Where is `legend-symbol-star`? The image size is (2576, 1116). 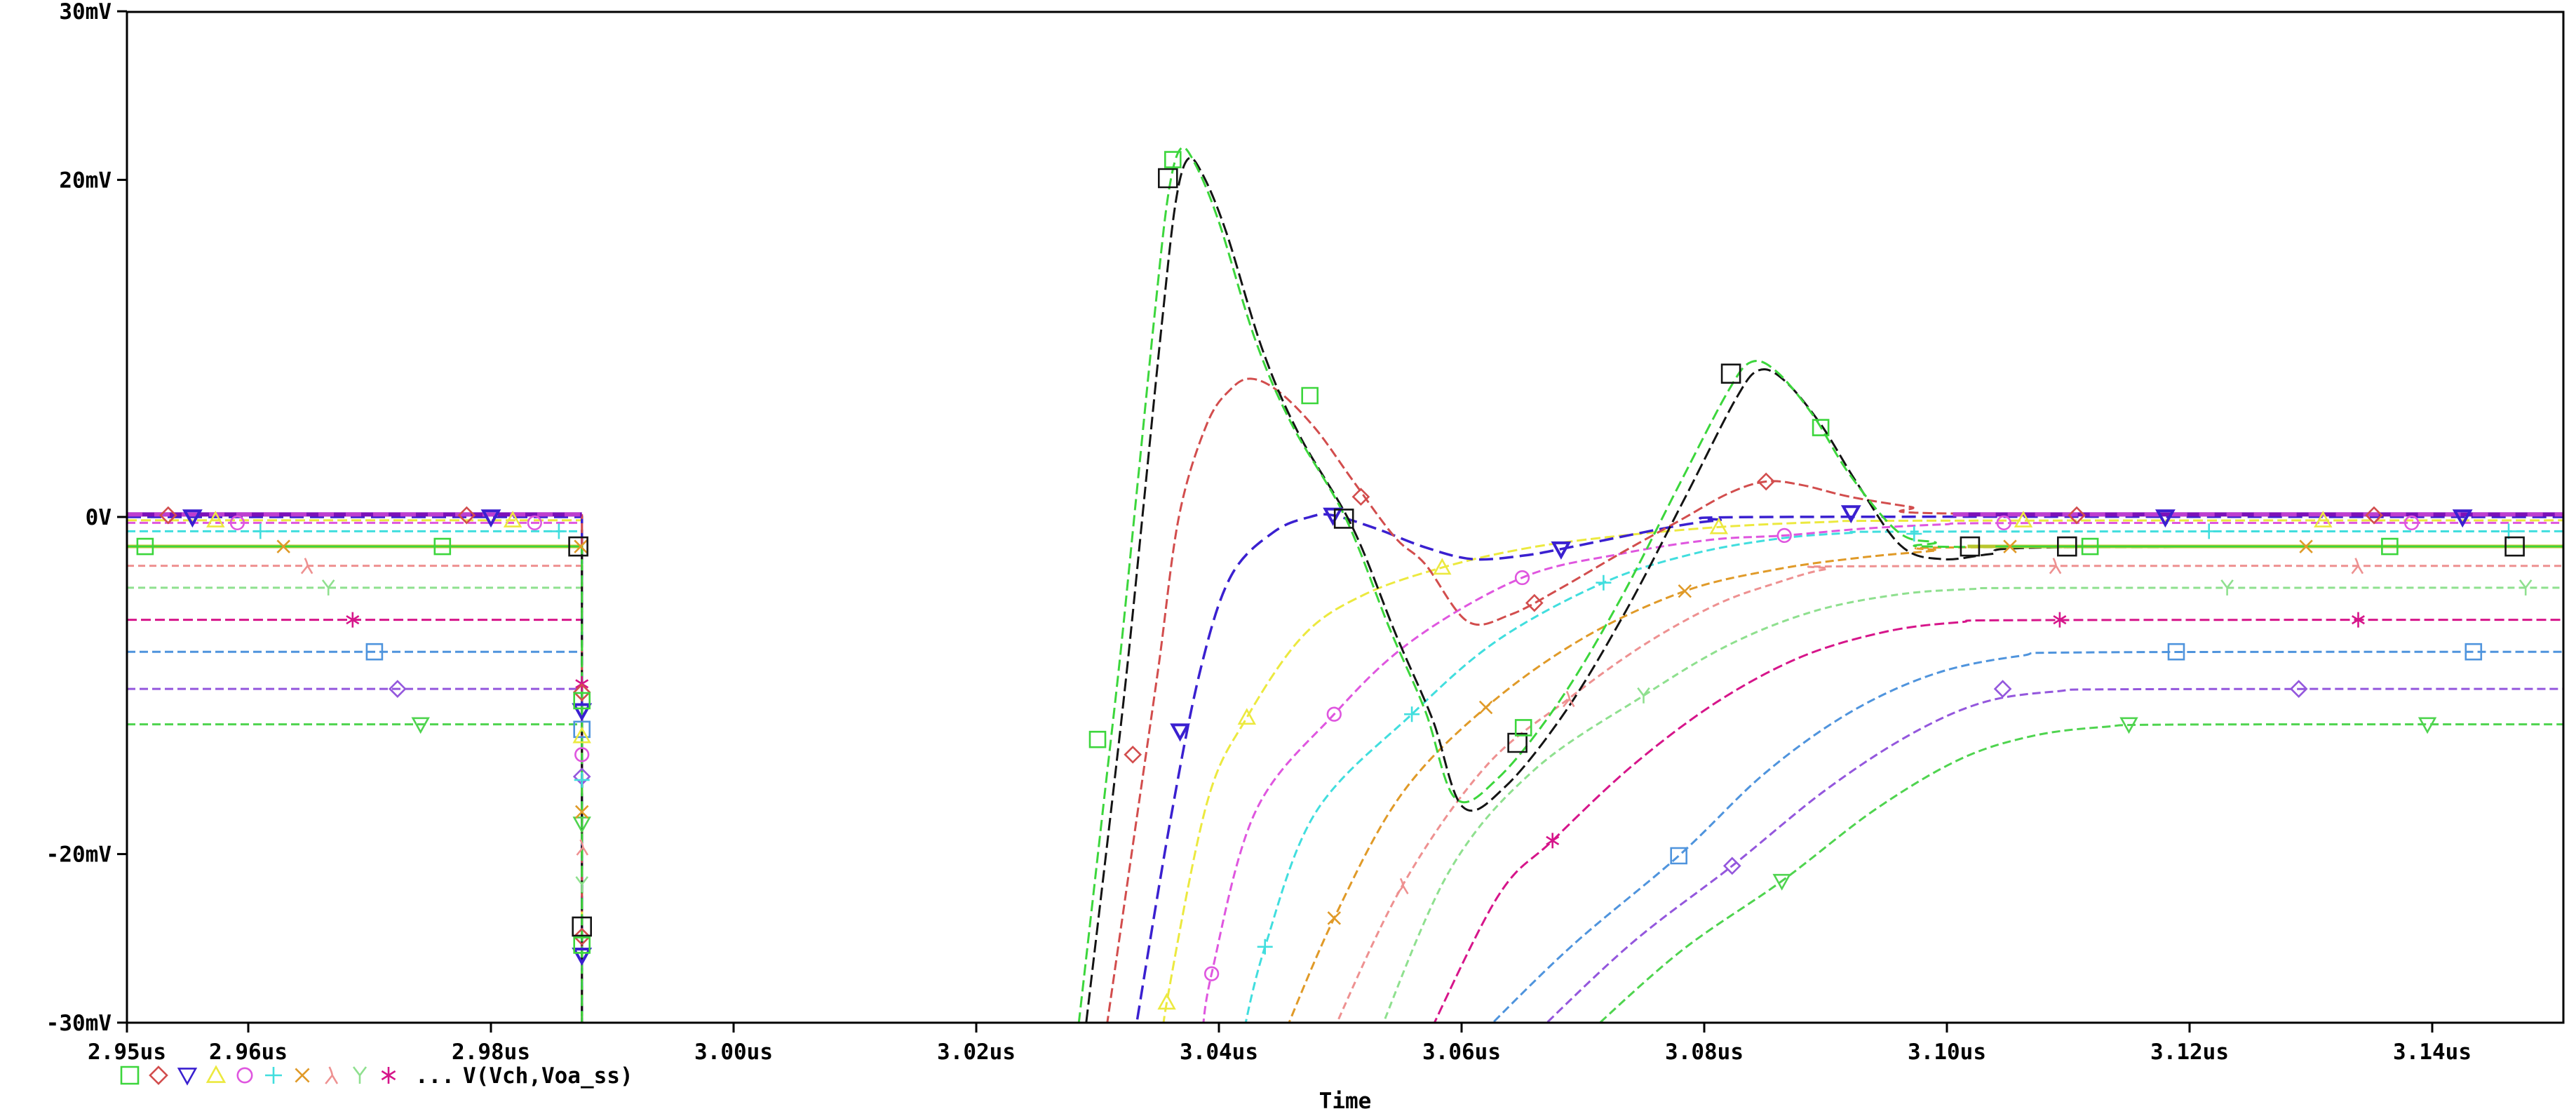
legend-symbol-star is located at coordinates (388, 1076).